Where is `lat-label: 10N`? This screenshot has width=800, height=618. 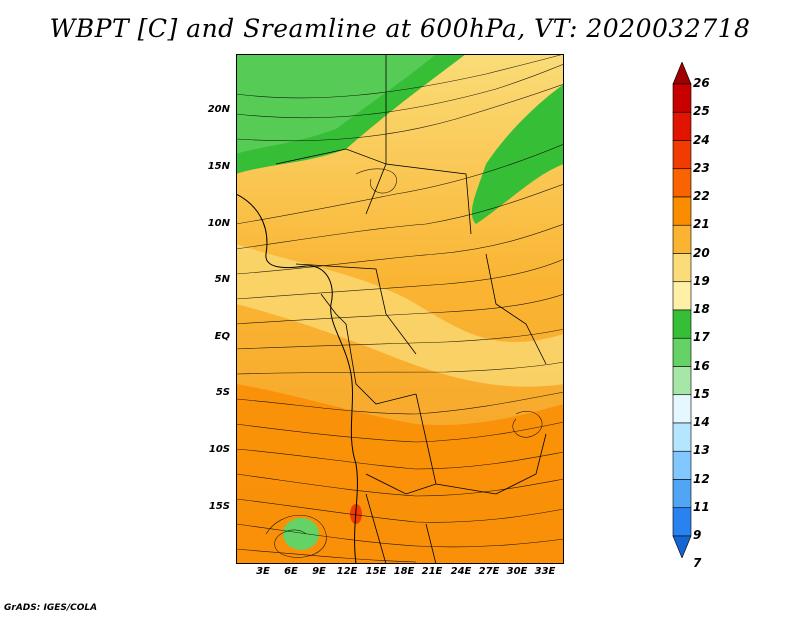 lat-label: 10N is located at coordinates (218, 223).